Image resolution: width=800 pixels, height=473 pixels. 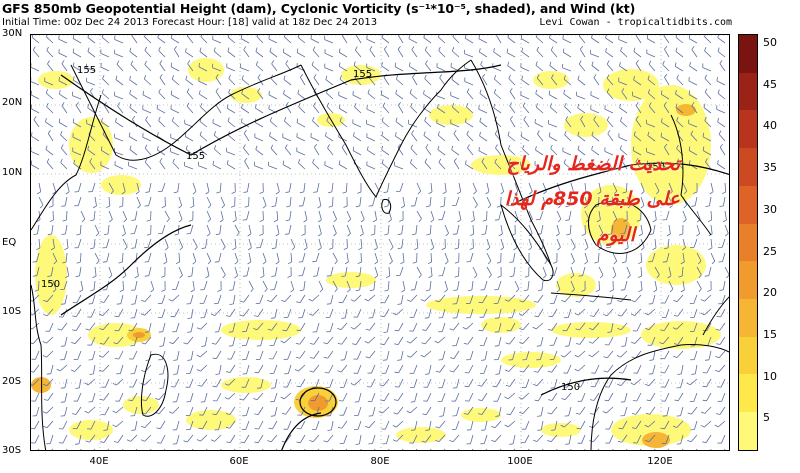 I want to click on colorbar-tick-label: 10, so click(x=770, y=376).